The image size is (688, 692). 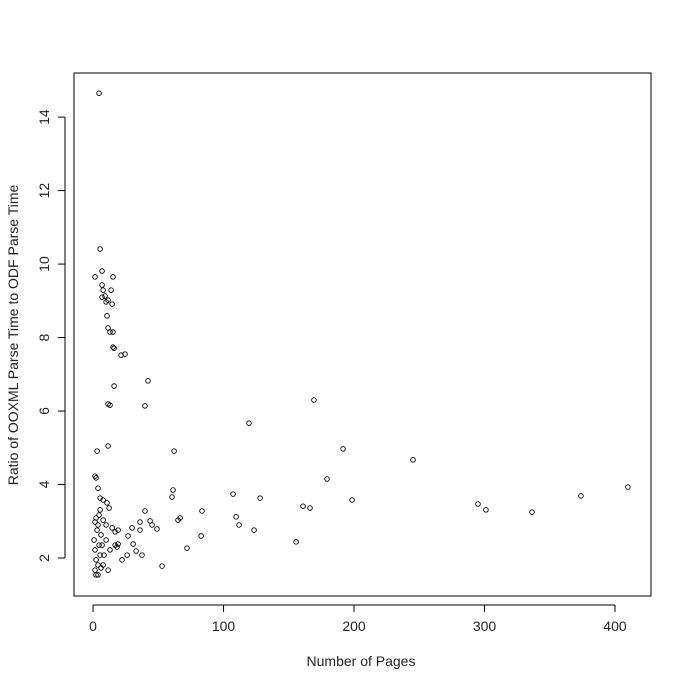 I want to click on y-tick-label: 2, so click(x=44, y=558).